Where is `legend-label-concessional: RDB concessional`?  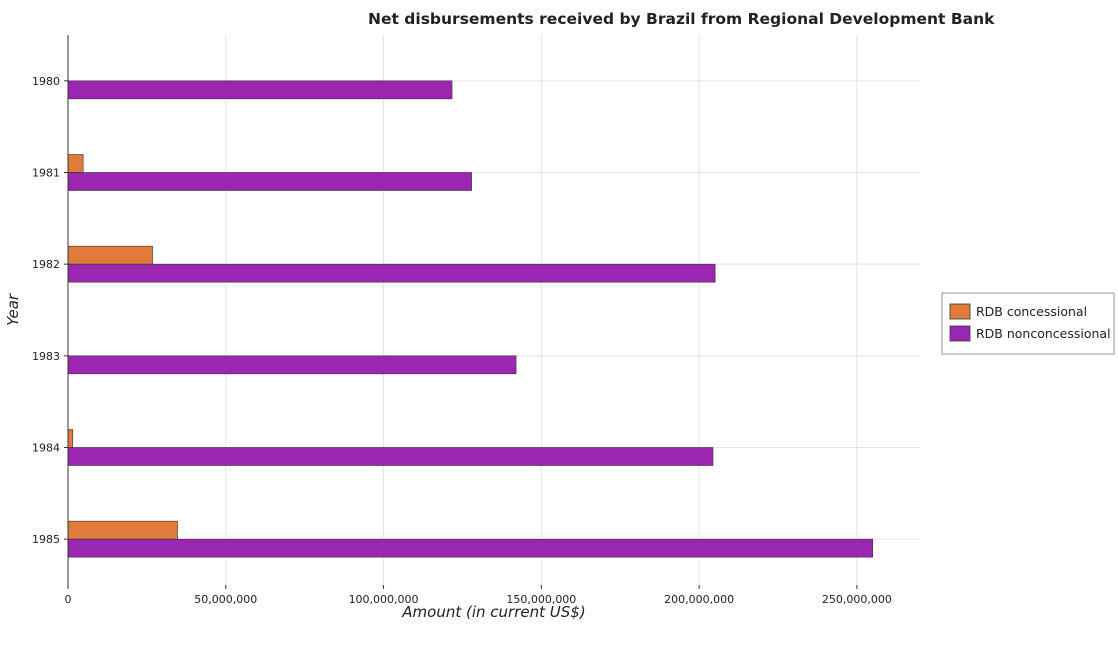
legend-label-concessional: RDB concessional is located at coordinates (1031, 311).